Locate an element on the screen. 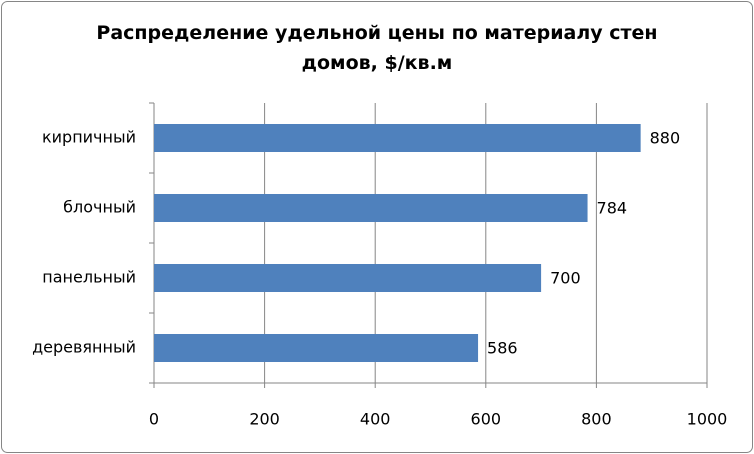  y-tick-label: блочный is located at coordinates (99, 207).